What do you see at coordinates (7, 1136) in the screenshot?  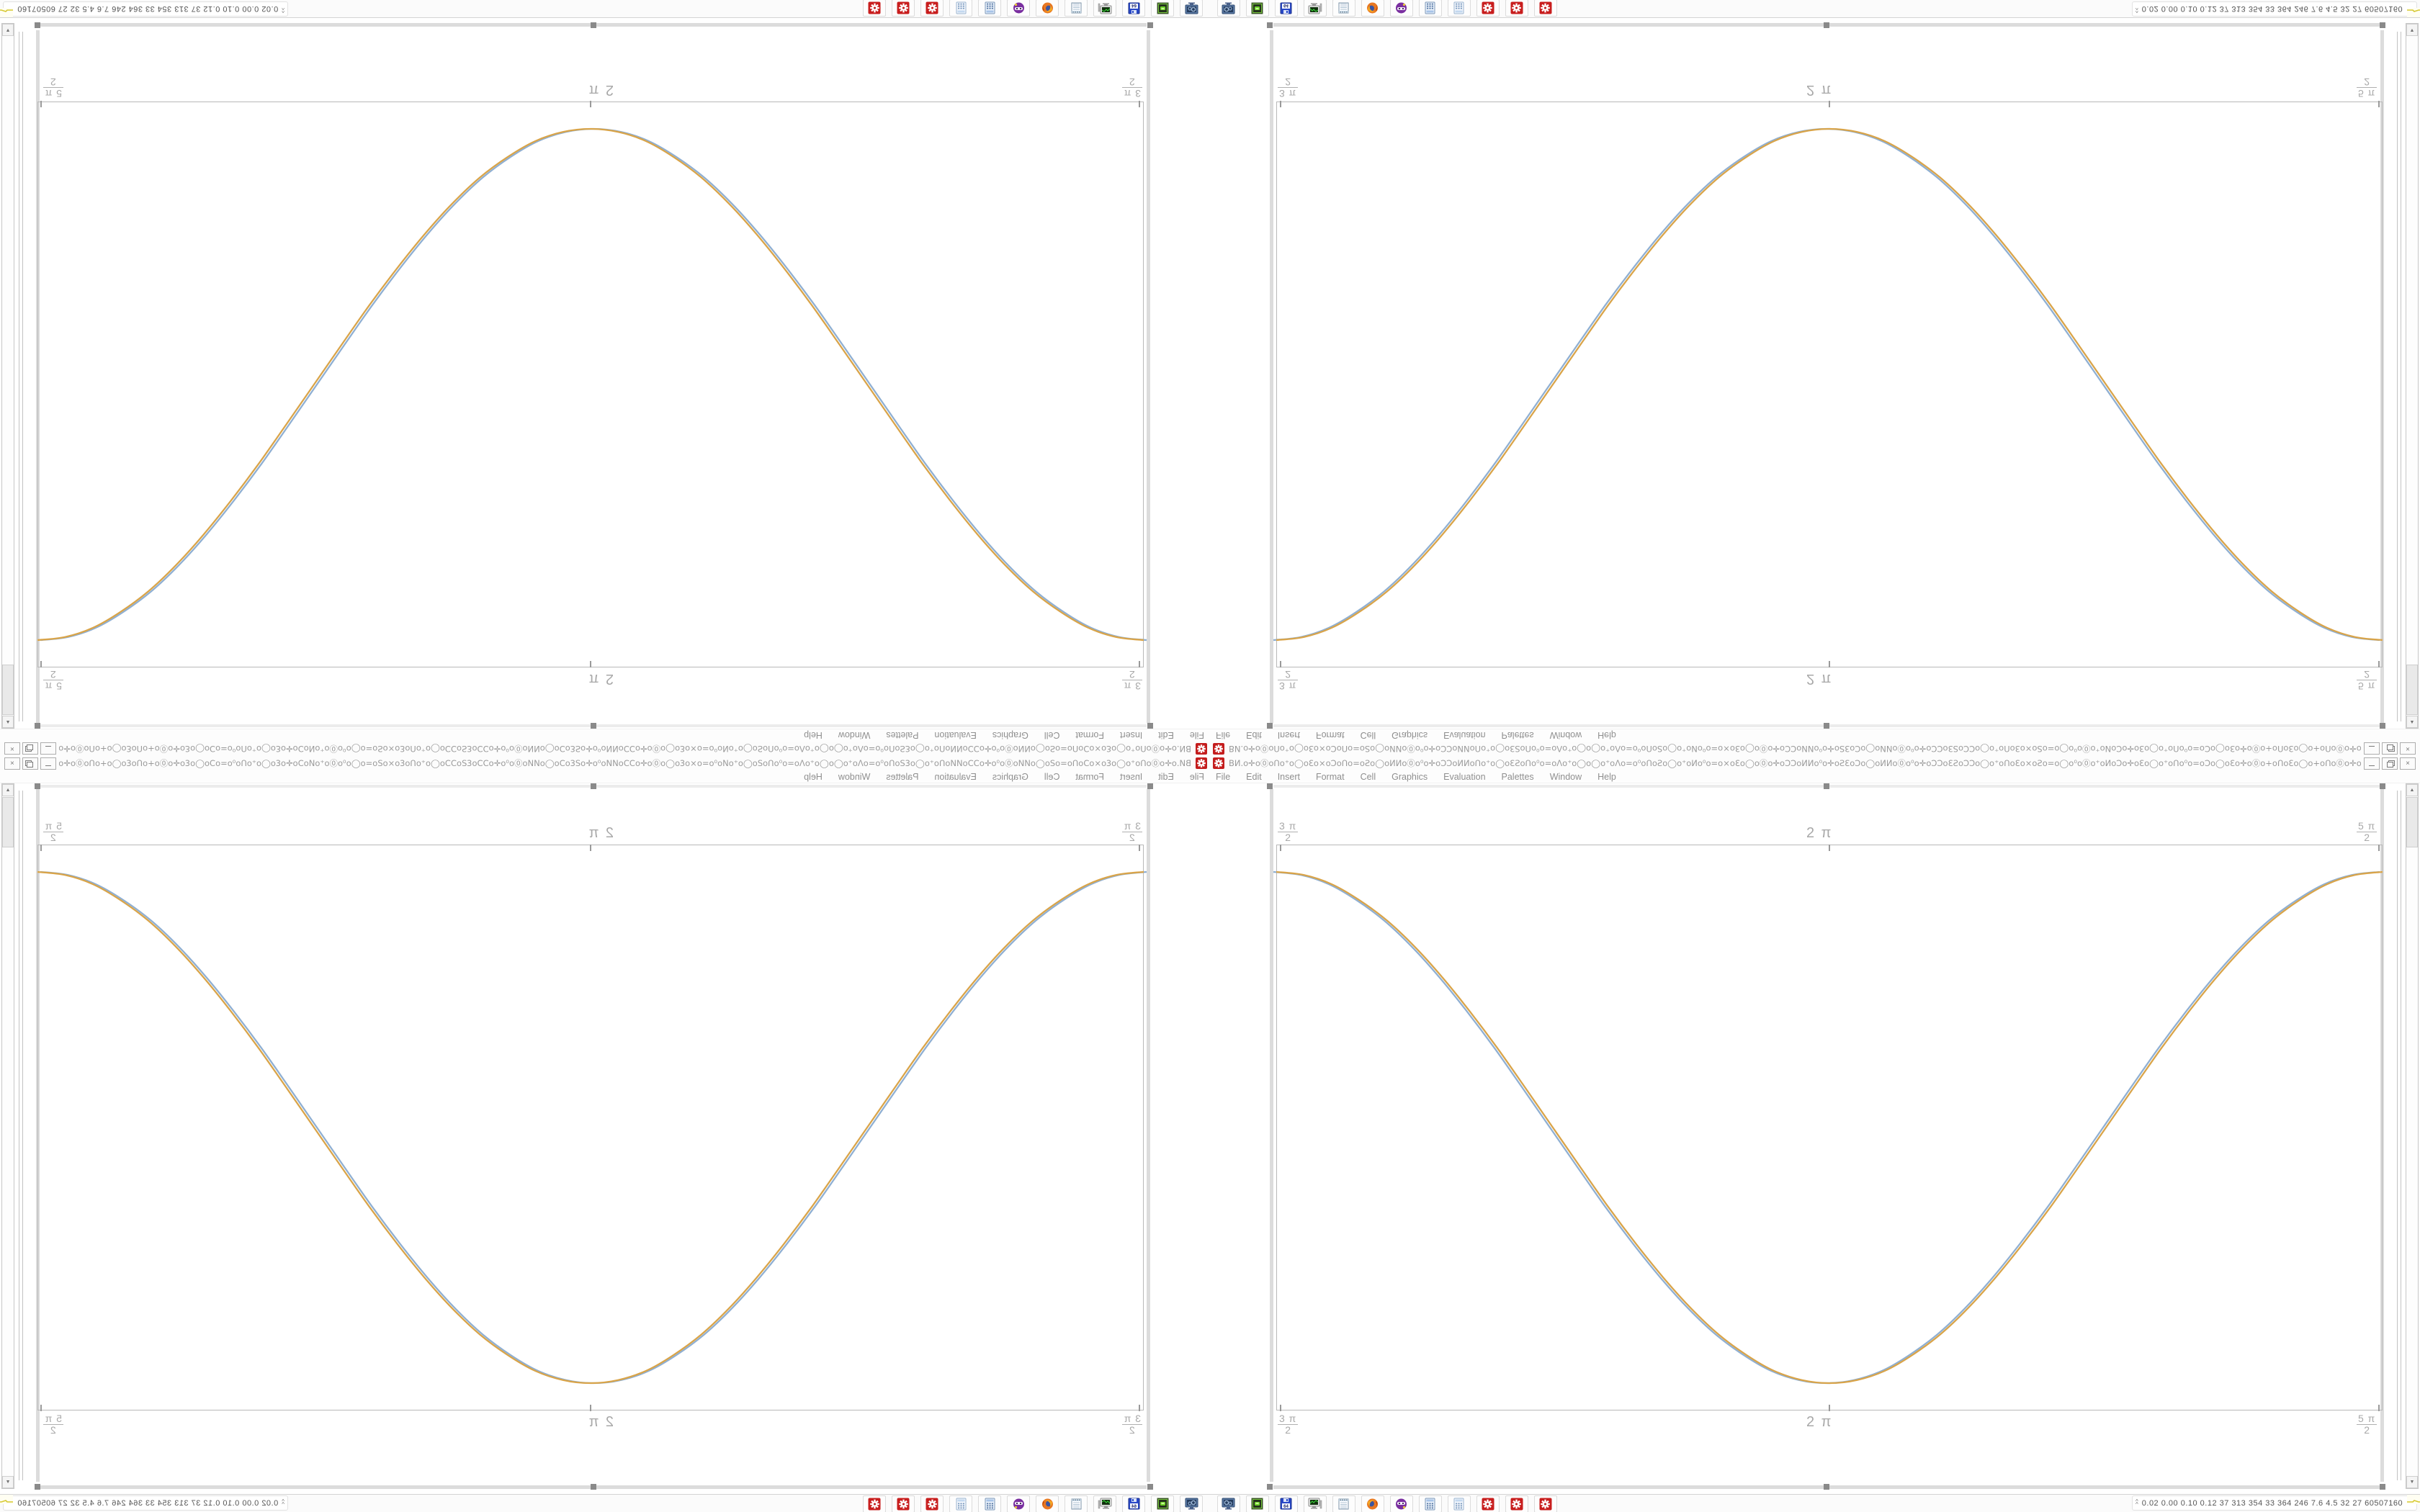 I see `vertical-scrollbar: ▲ ▼` at bounding box center [7, 1136].